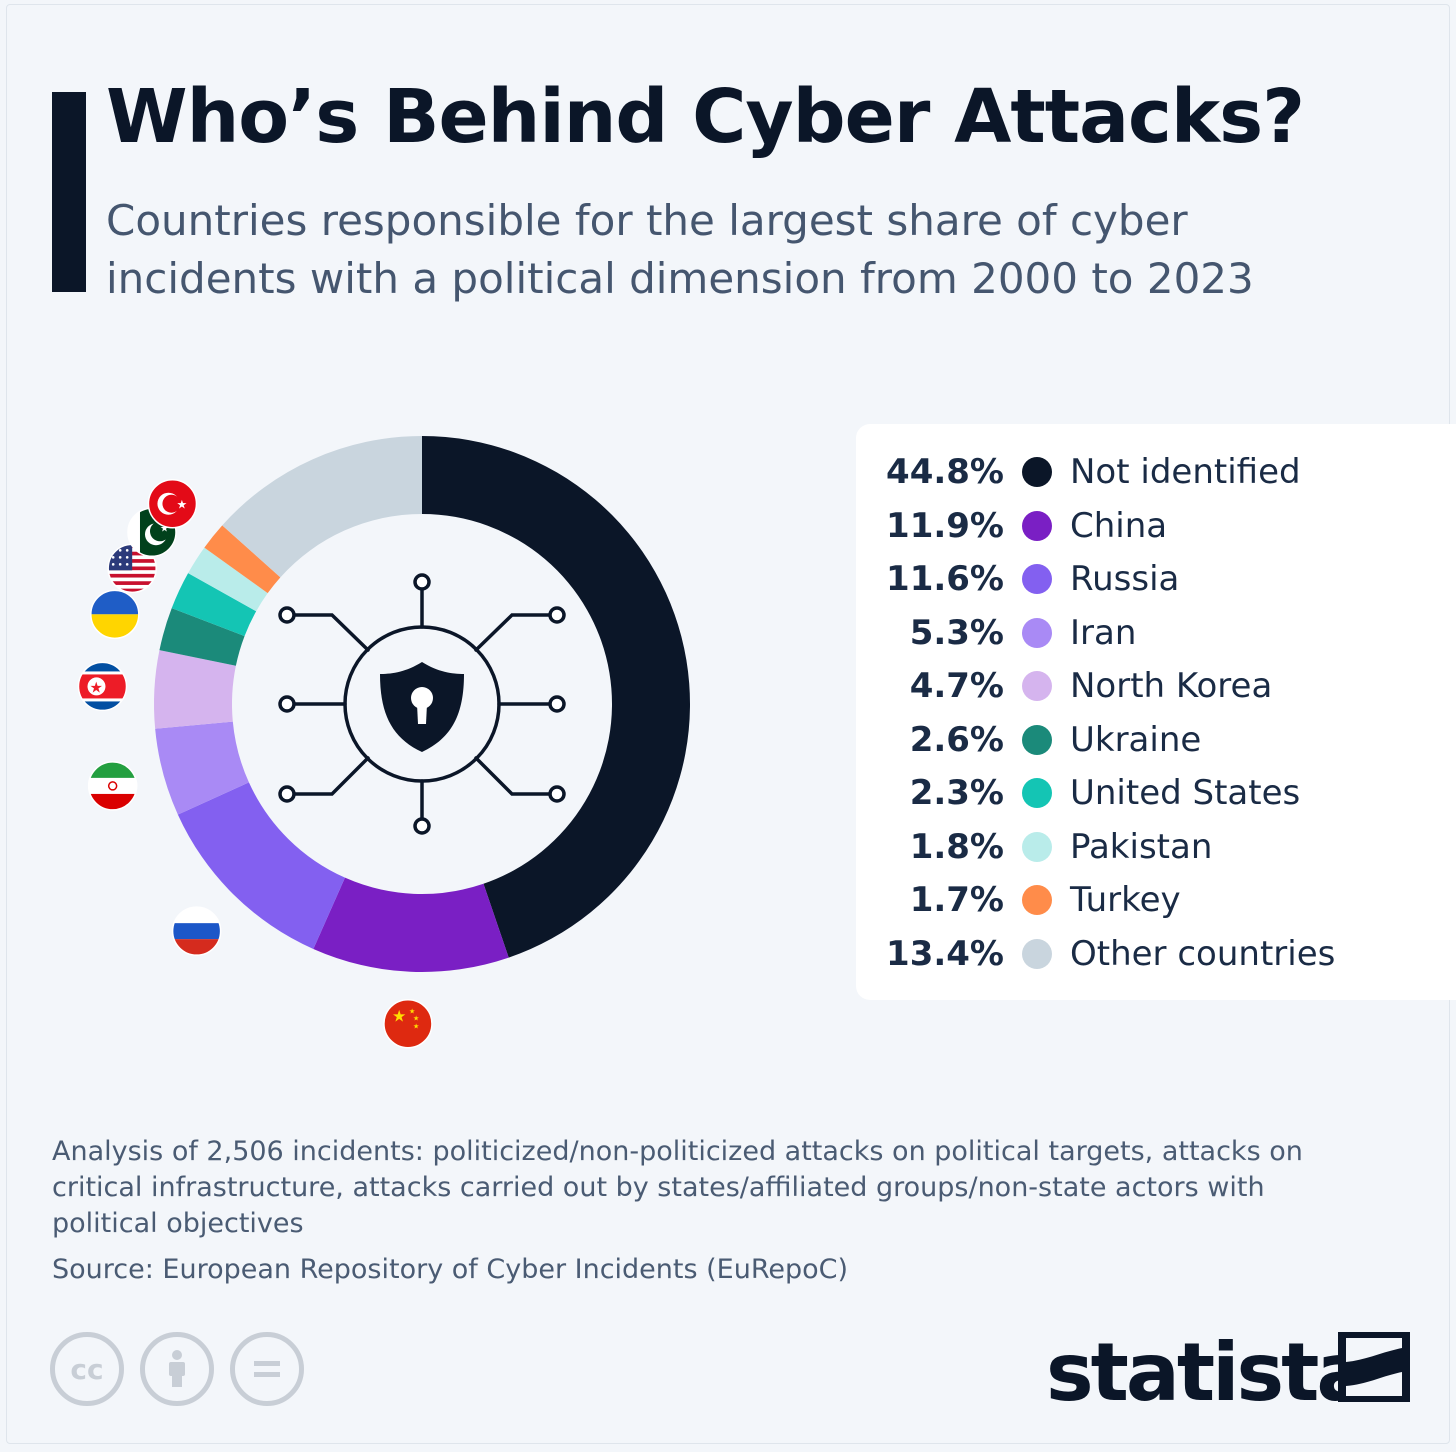 The height and width of the screenshot is (1452, 1456). I want to click on legend-label: United States, so click(1185, 793).